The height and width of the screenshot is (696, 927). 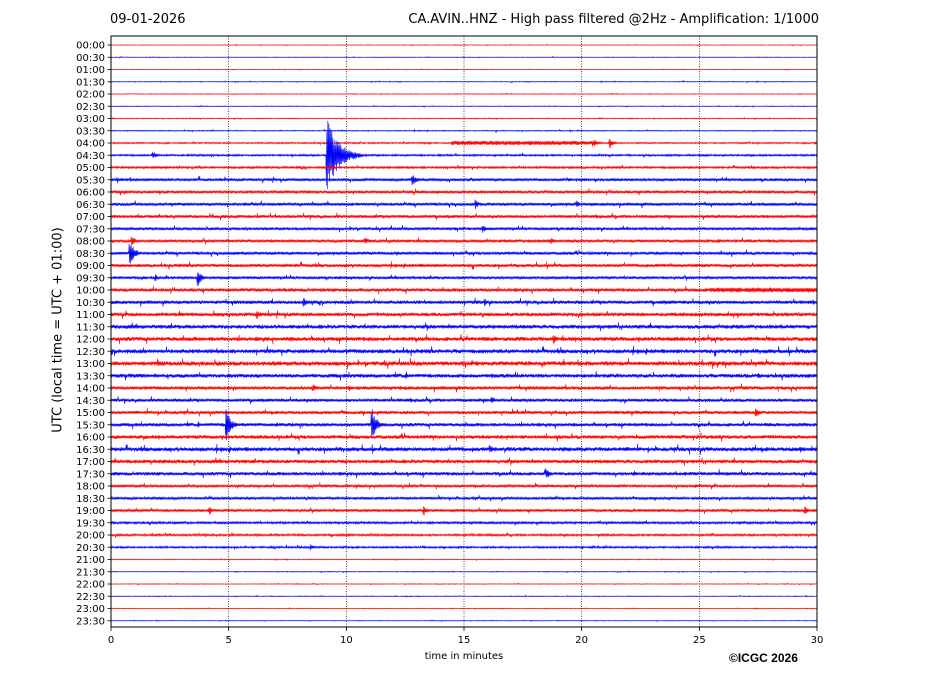 I want to click on y-tick-label: 16:30, so click(x=90, y=450).